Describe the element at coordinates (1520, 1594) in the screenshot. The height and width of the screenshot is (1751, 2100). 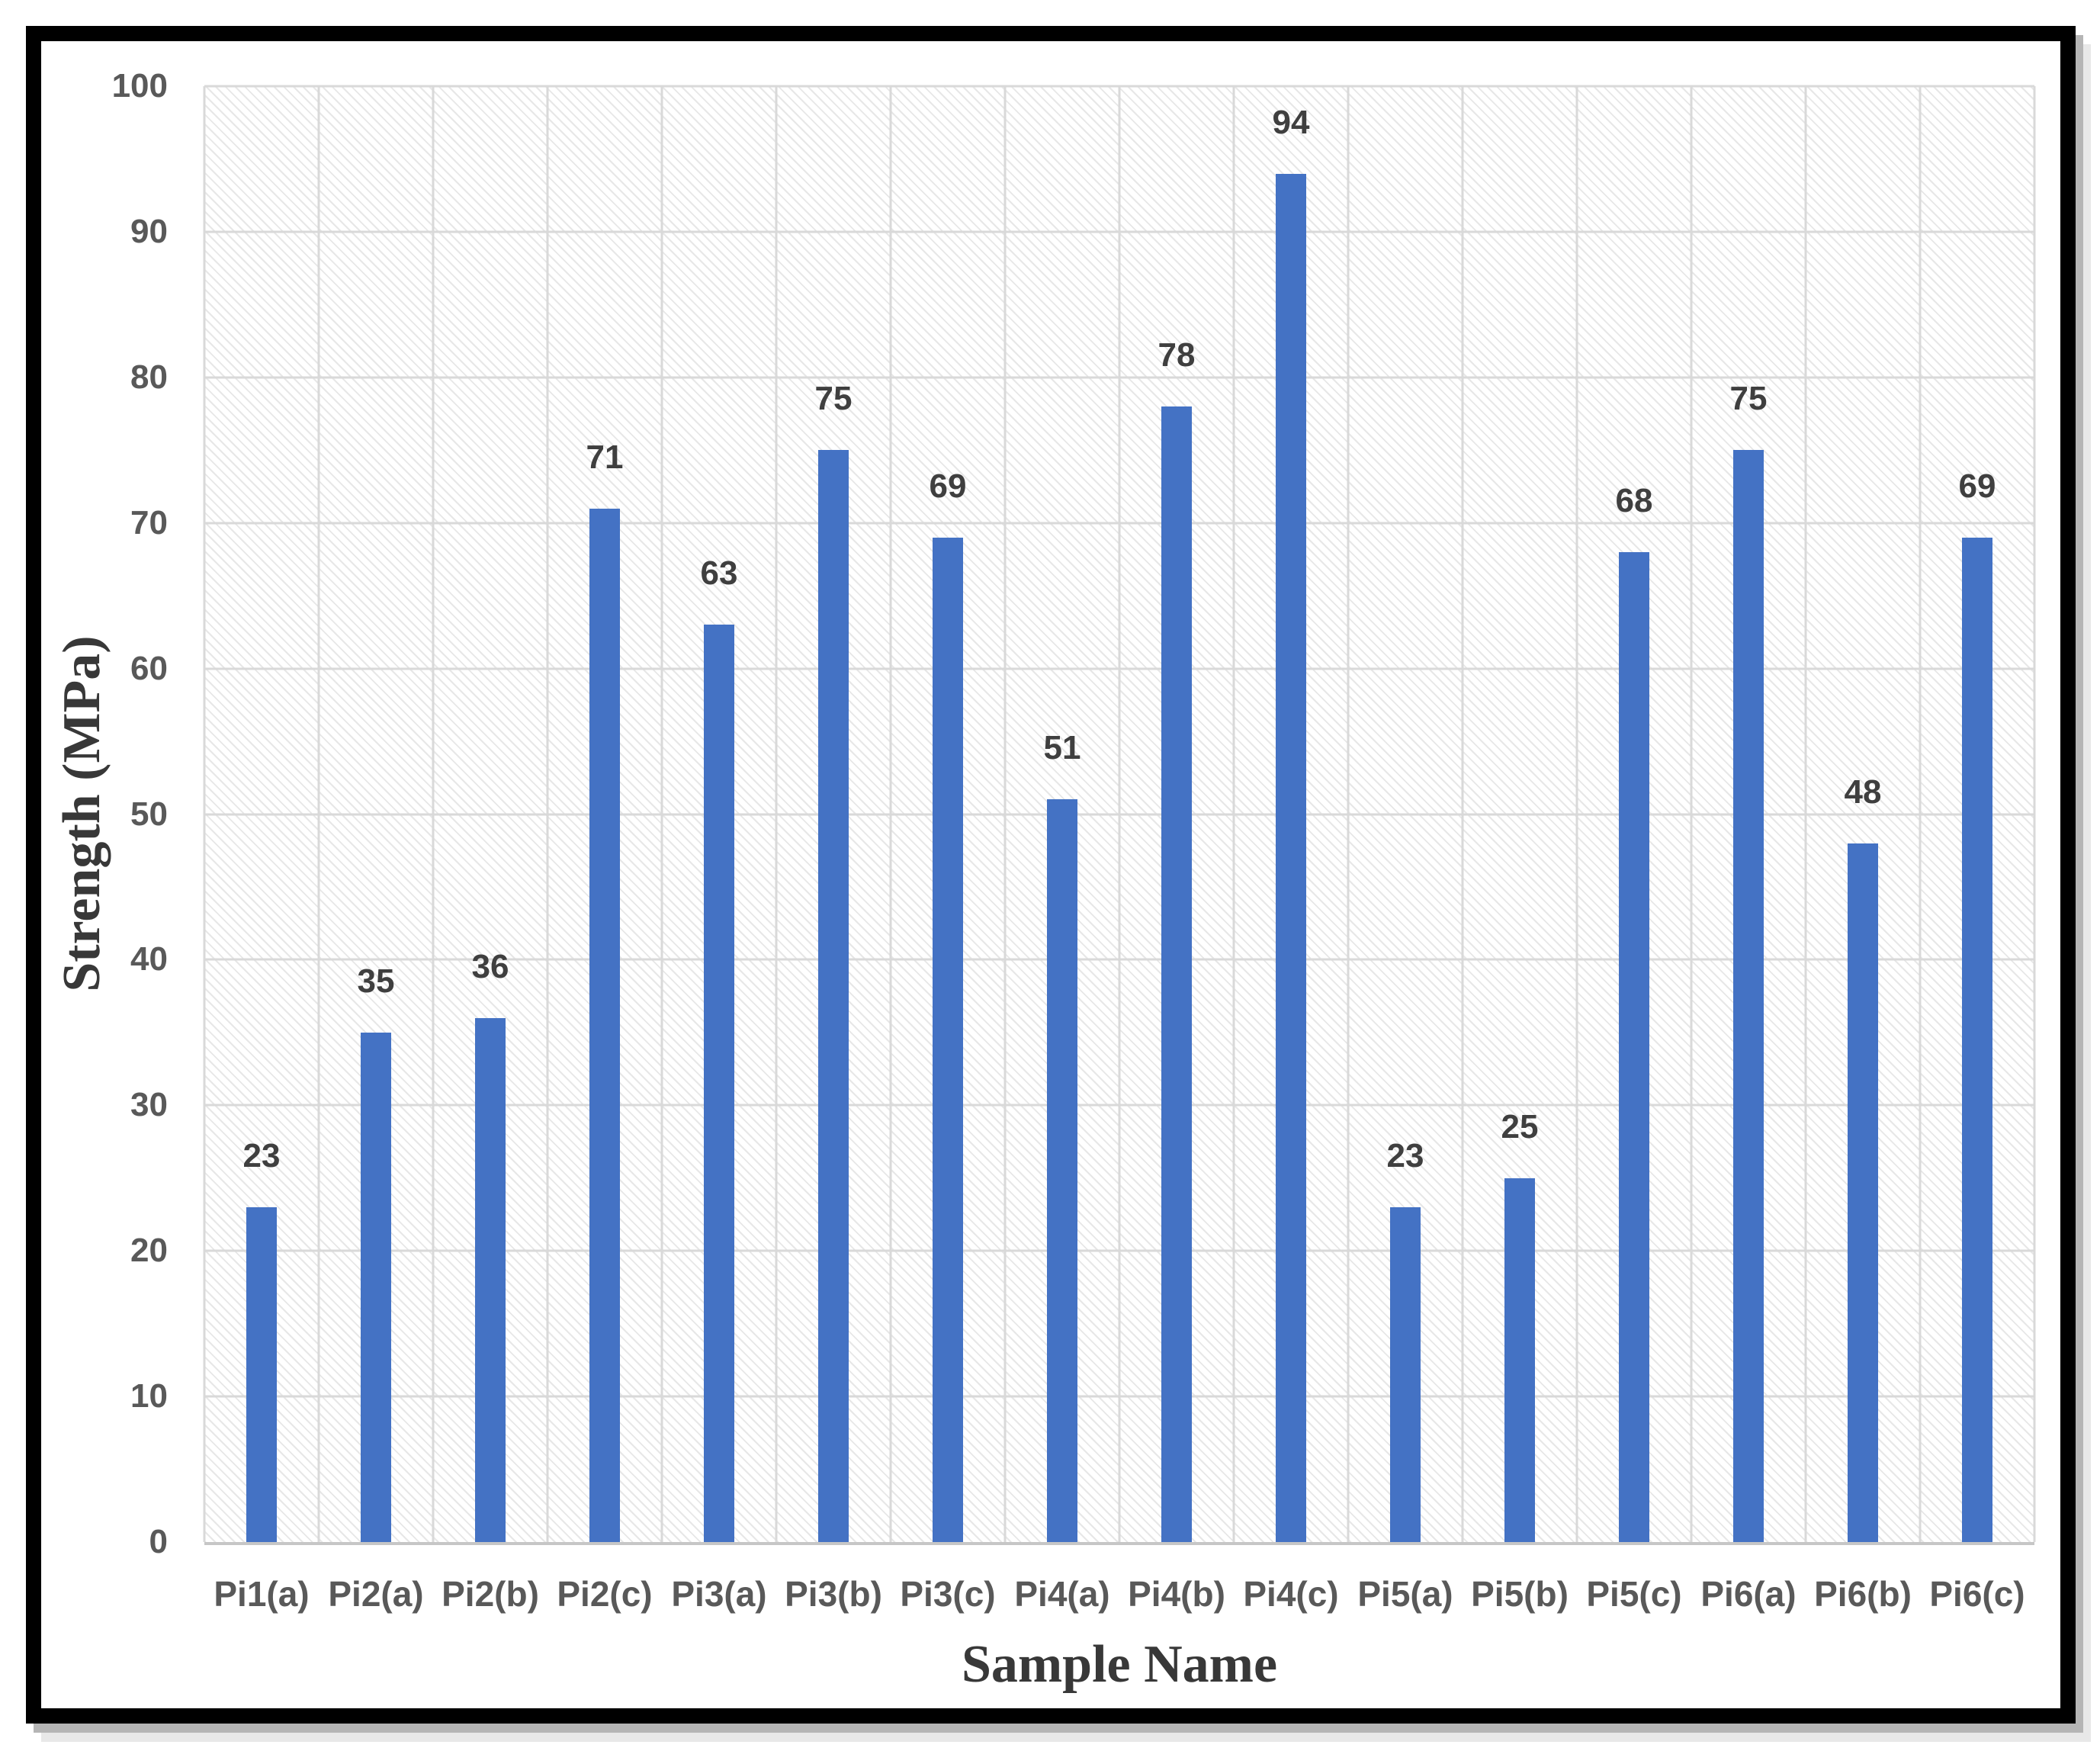
I see `x-tick-label: Pi5(b)` at that location.